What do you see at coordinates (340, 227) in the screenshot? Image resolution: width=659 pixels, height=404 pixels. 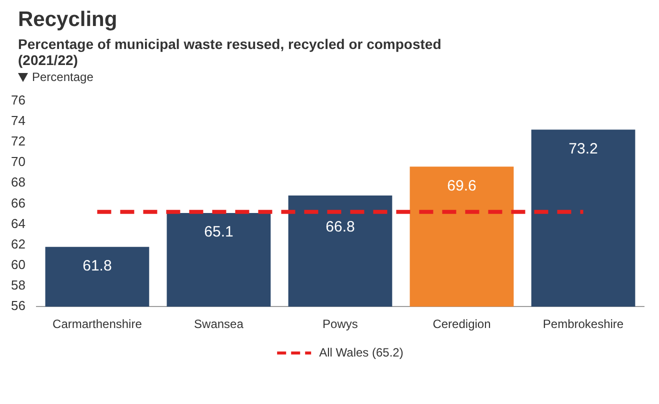 I see `data-label: 66.8` at bounding box center [340, 227].